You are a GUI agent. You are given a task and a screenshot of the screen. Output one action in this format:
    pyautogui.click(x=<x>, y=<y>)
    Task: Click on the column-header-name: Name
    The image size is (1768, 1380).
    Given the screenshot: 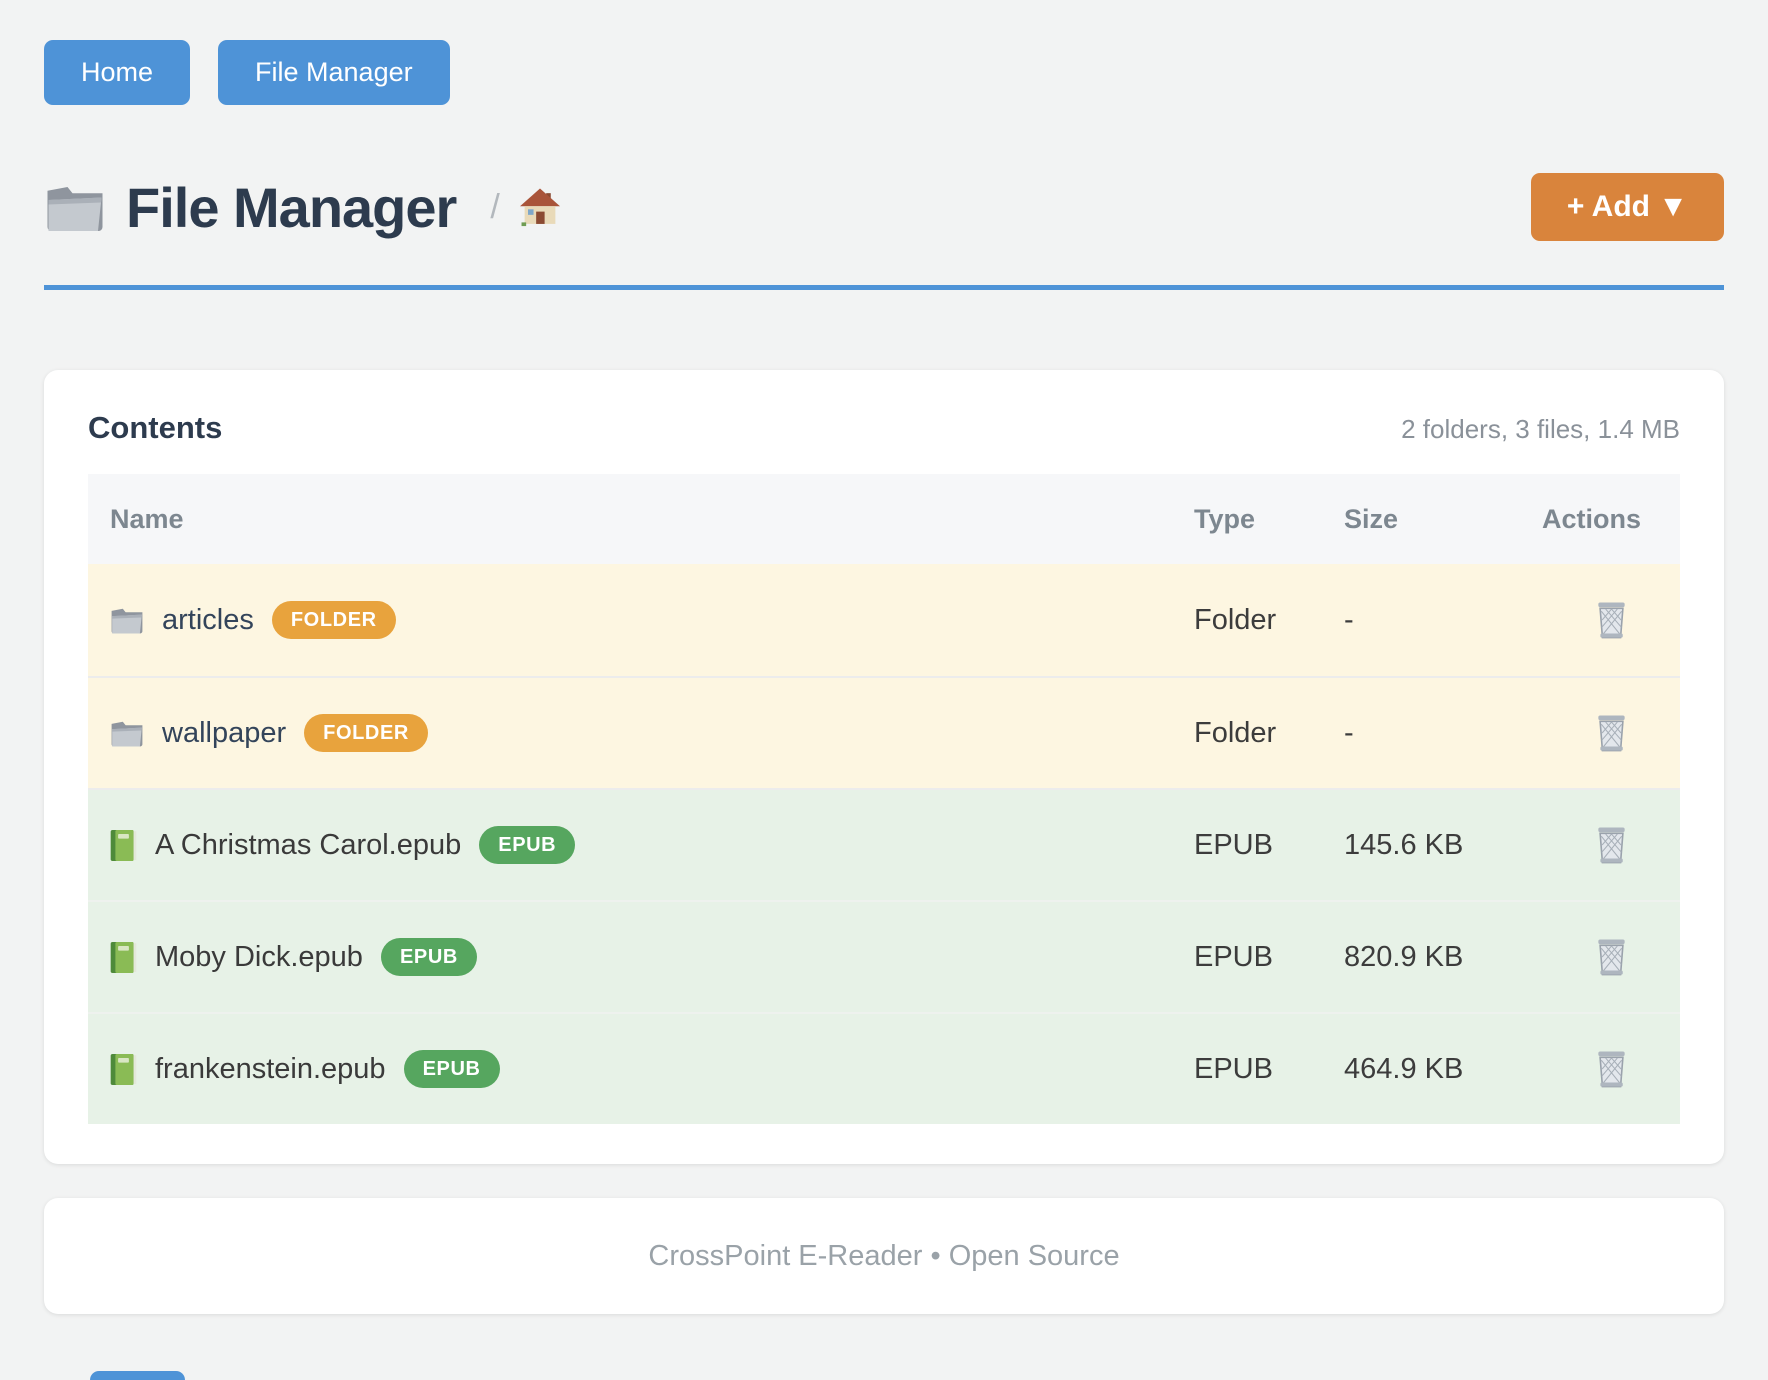 What is the action you would take?
    pyautogui.click(x=147, y=518)
    